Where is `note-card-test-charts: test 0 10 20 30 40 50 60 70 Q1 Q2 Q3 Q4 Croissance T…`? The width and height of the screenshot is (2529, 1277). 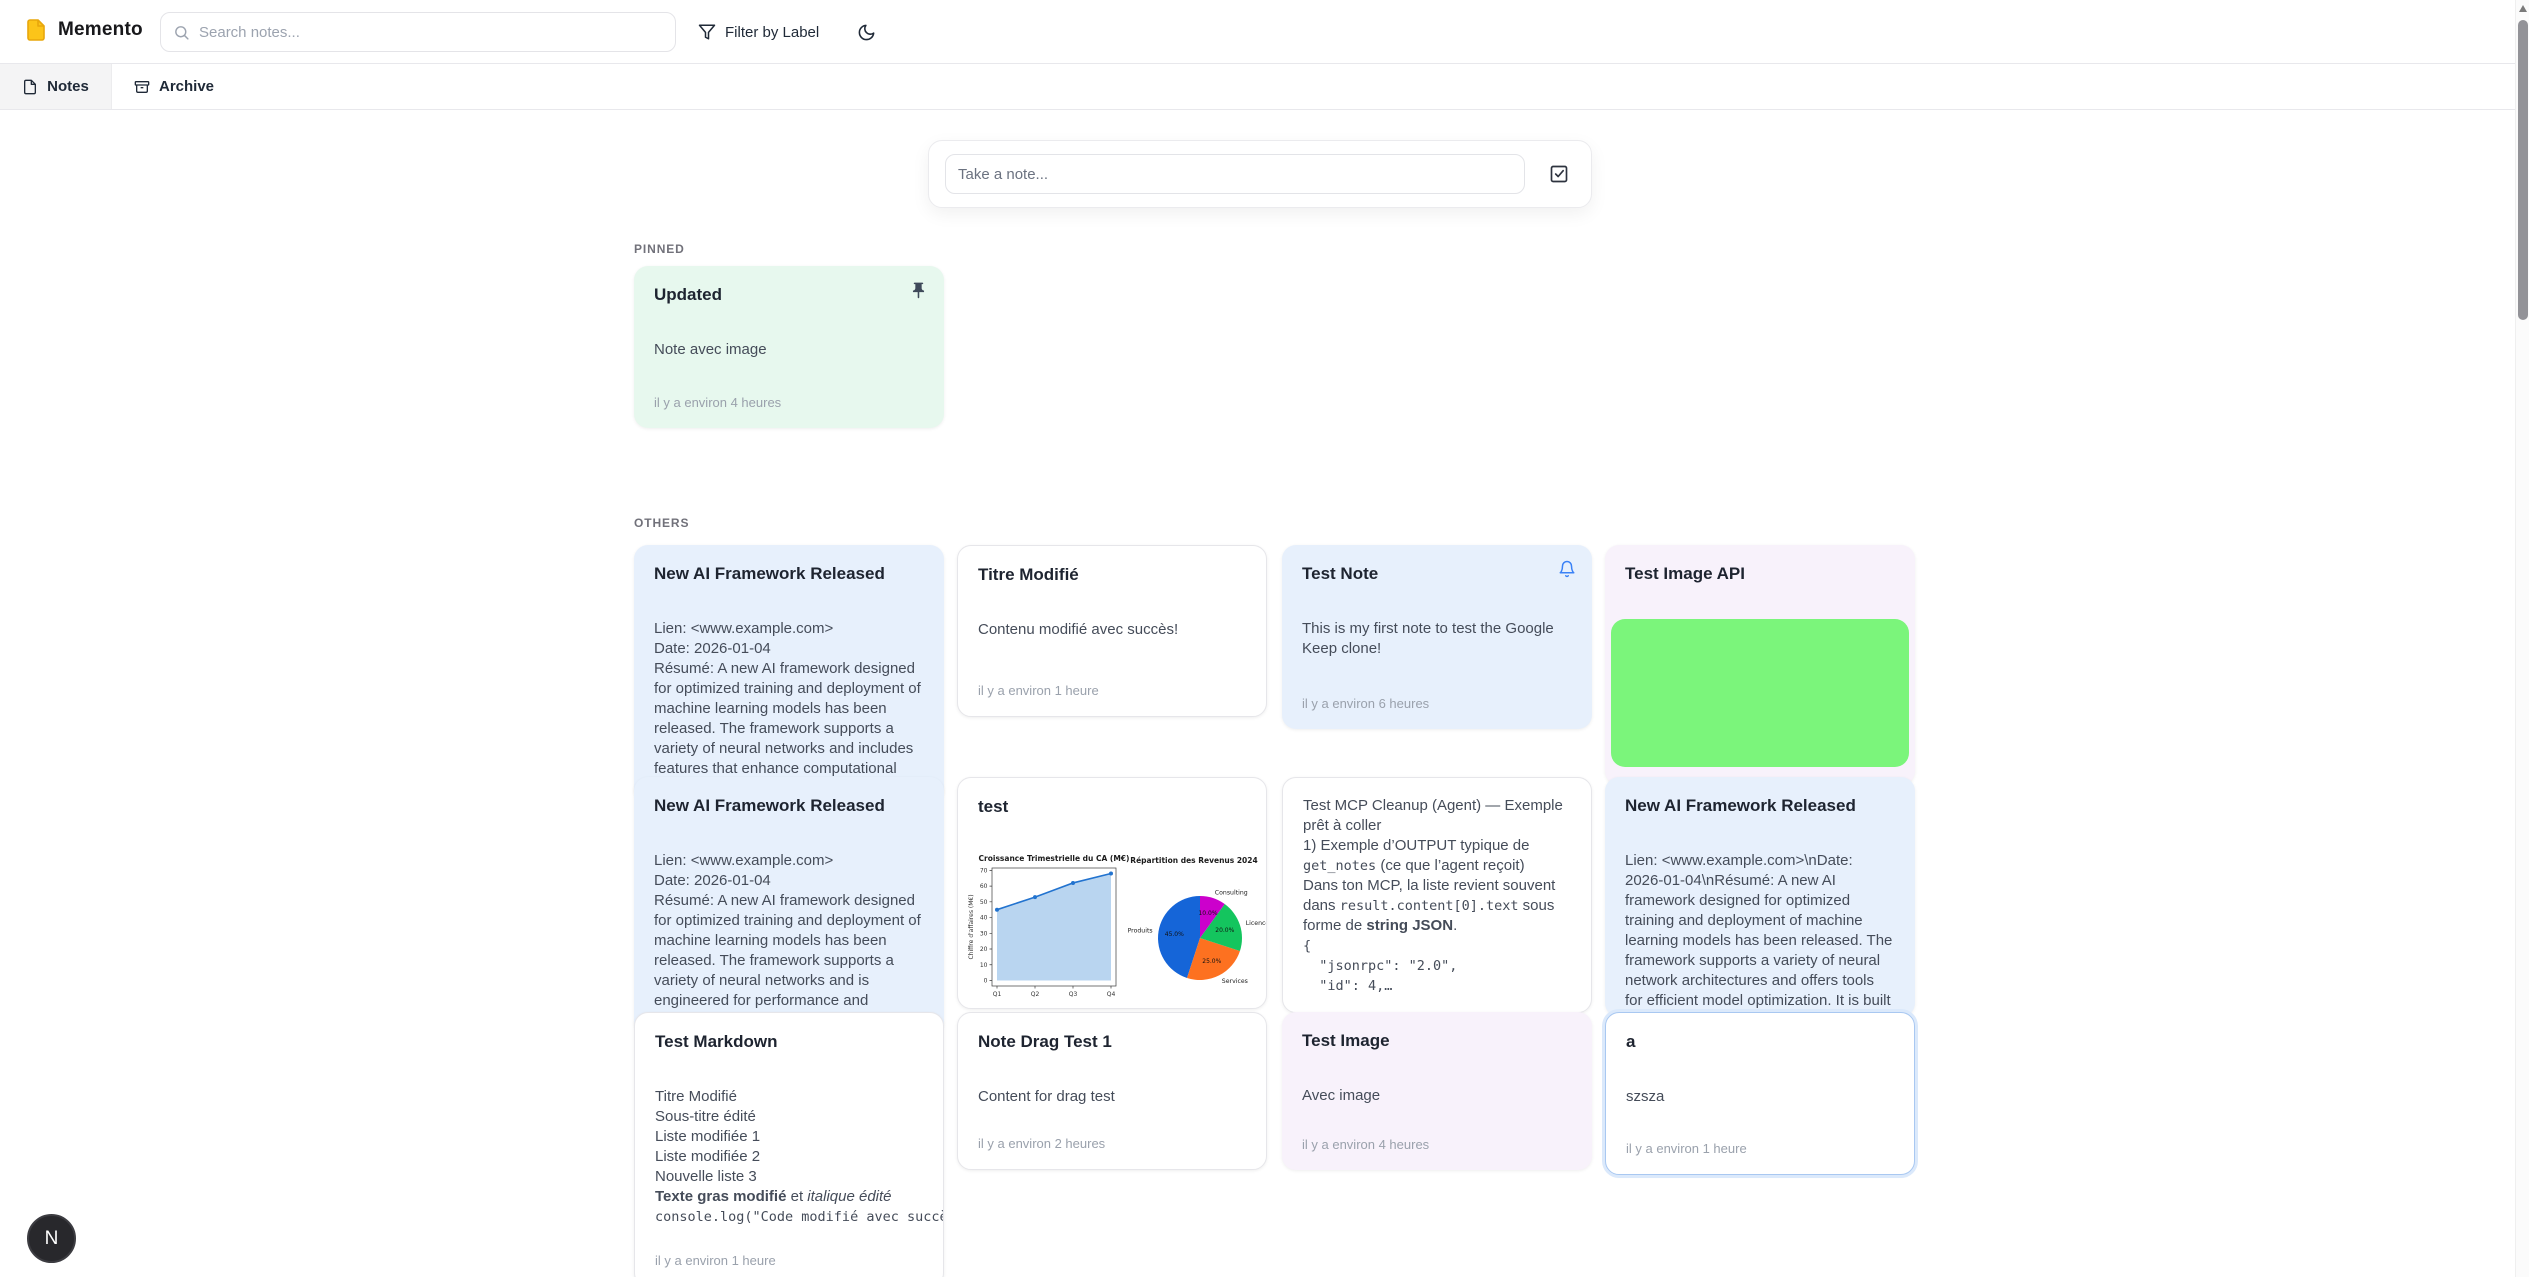
note-card-test-charts: test 0 10 20 30 40 50 60 70 Q1 Q2 Q3 Q4 Croissance T… is located at coordinates (1112, 893).